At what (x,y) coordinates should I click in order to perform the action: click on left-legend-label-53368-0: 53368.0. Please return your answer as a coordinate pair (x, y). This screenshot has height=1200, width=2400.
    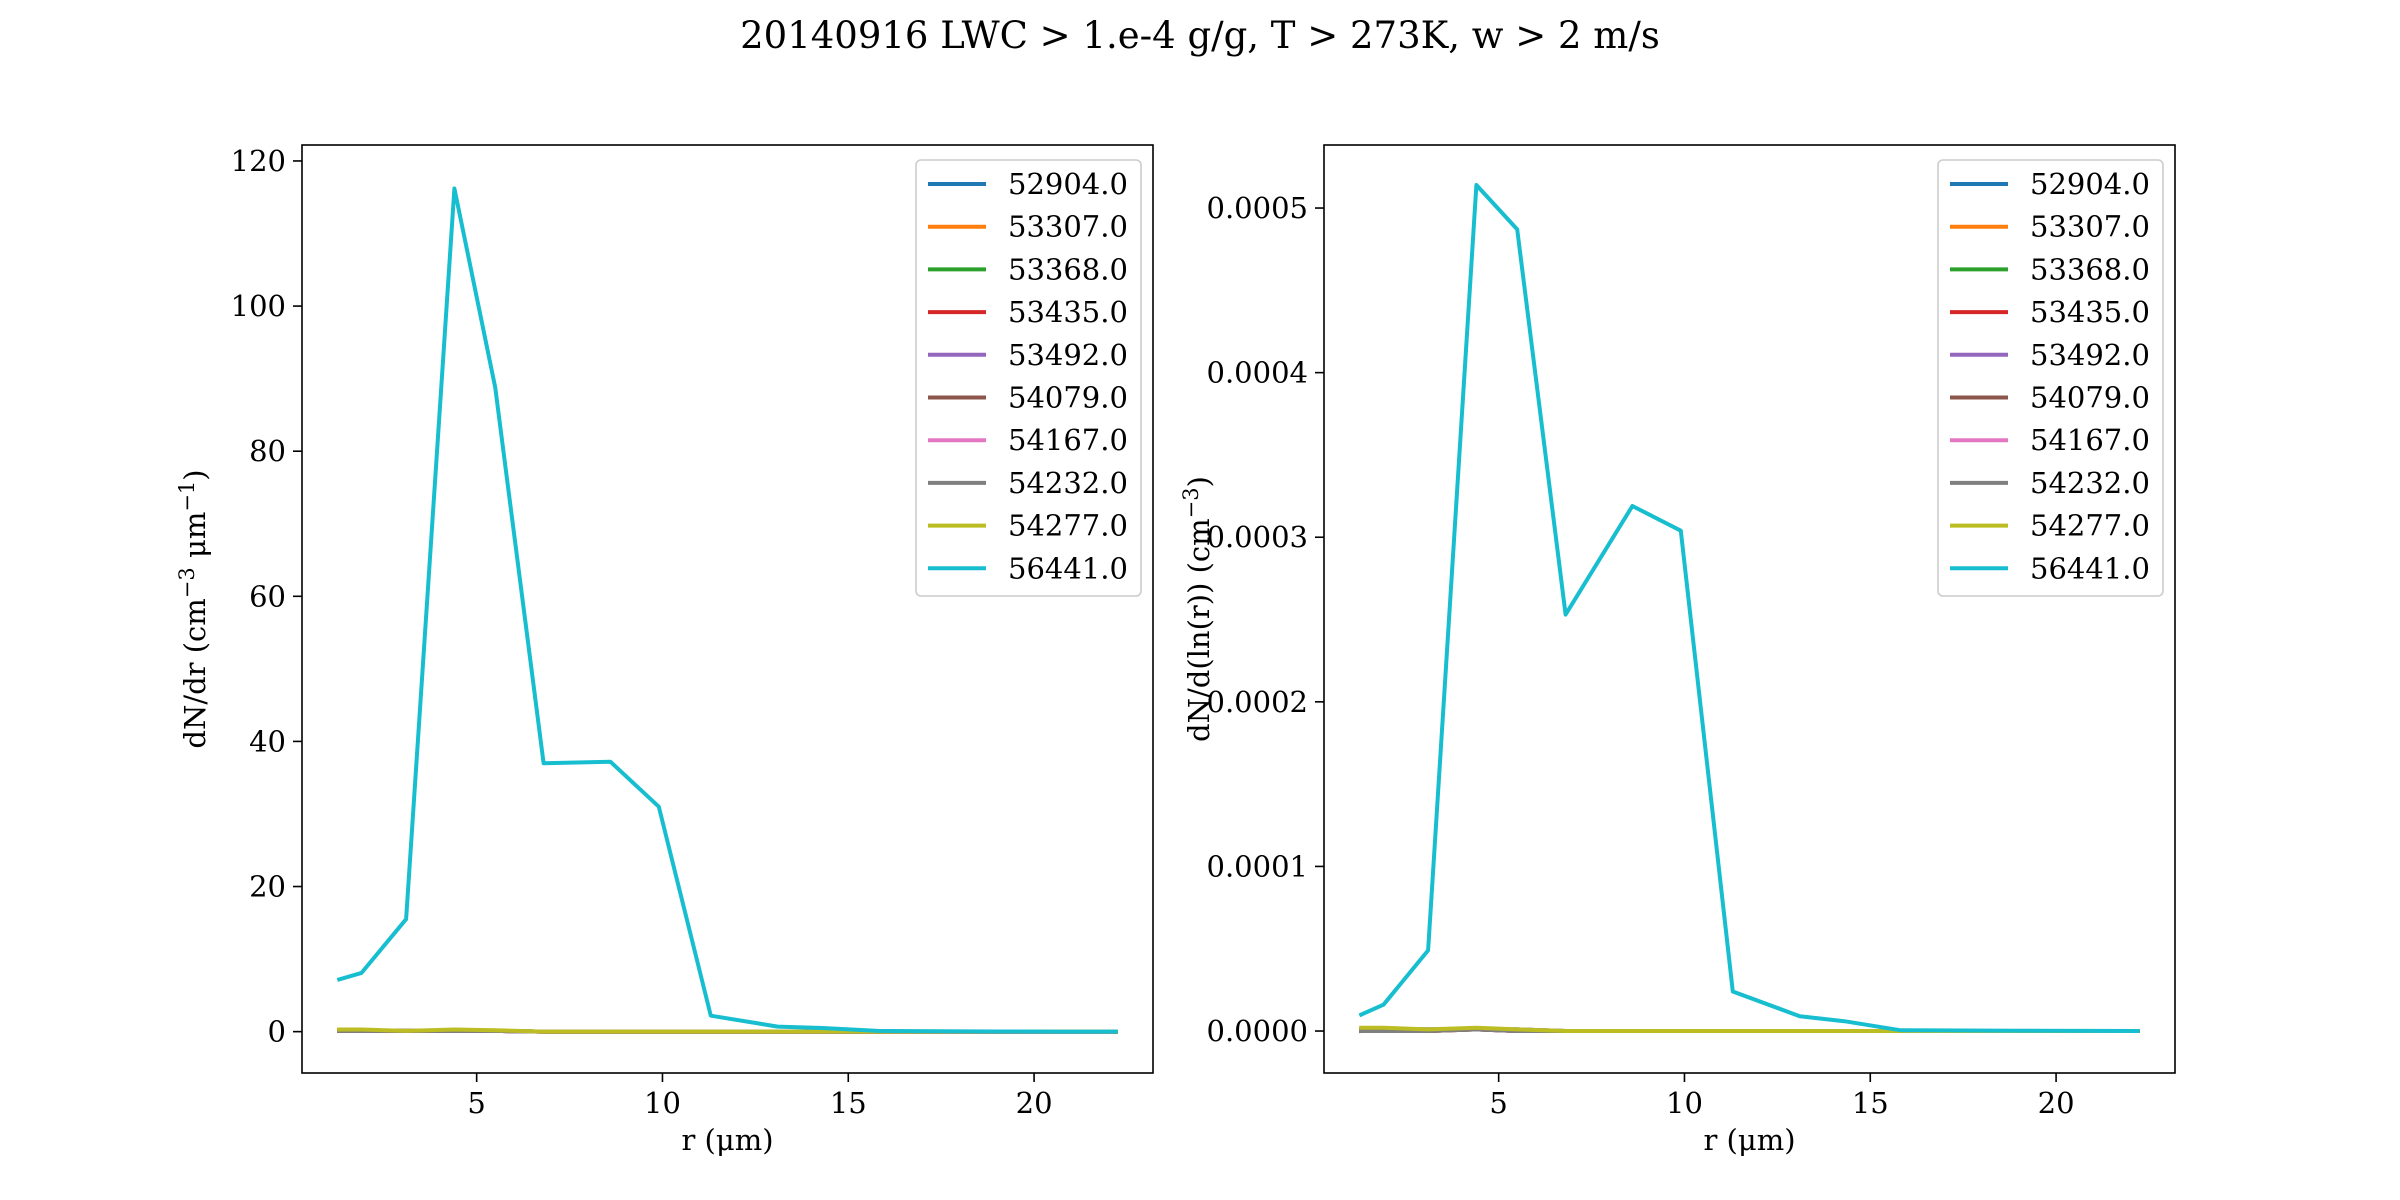
    Looking at the image, I should click on (1068, 269).